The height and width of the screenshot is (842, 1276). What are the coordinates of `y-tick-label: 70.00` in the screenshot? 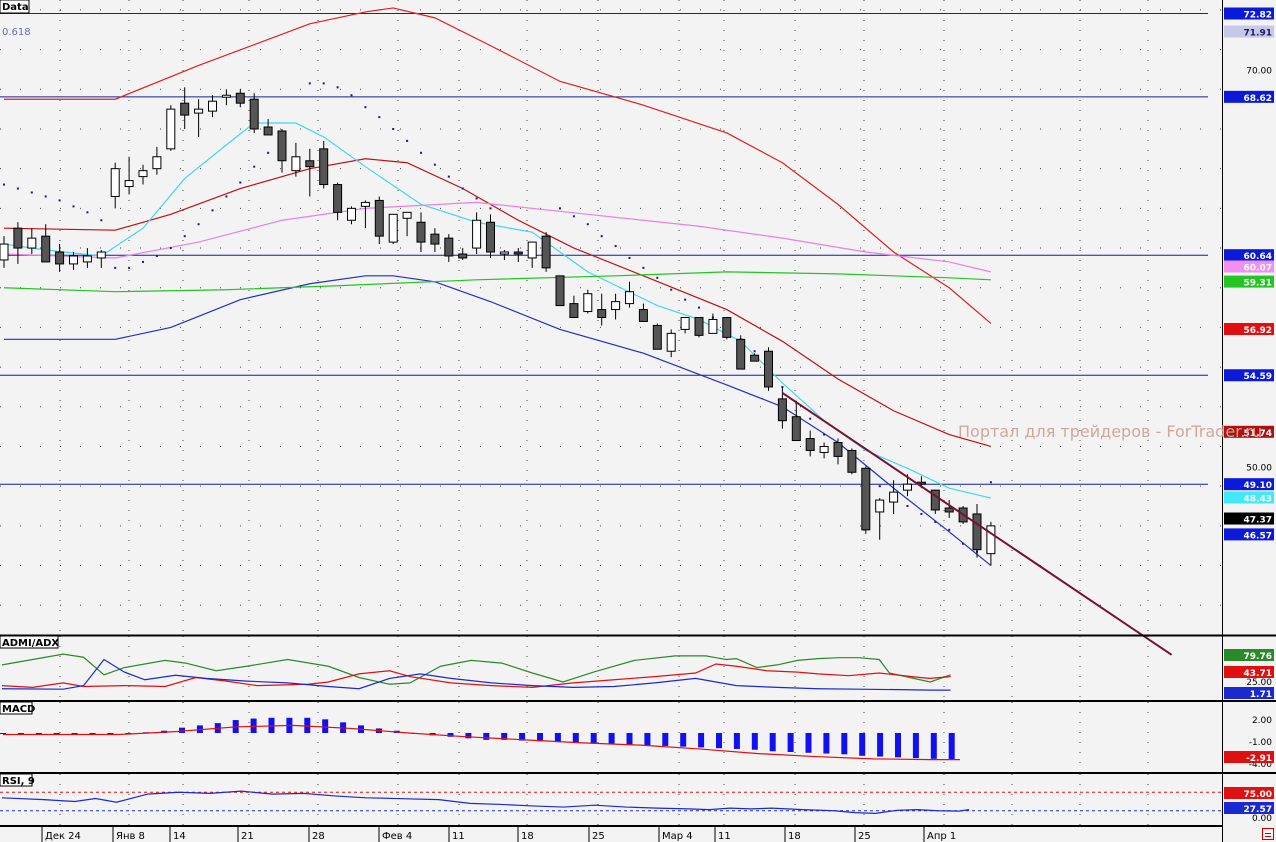 It's located at (1259, 71).